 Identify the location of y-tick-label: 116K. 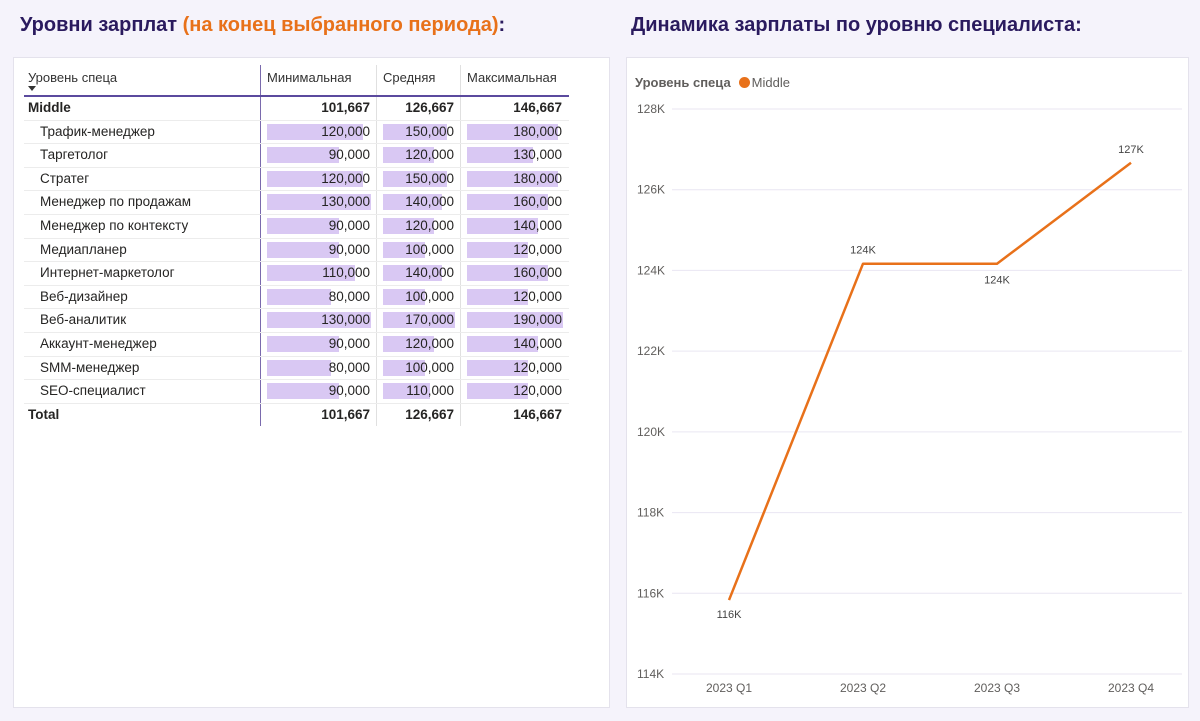
(650, 593).